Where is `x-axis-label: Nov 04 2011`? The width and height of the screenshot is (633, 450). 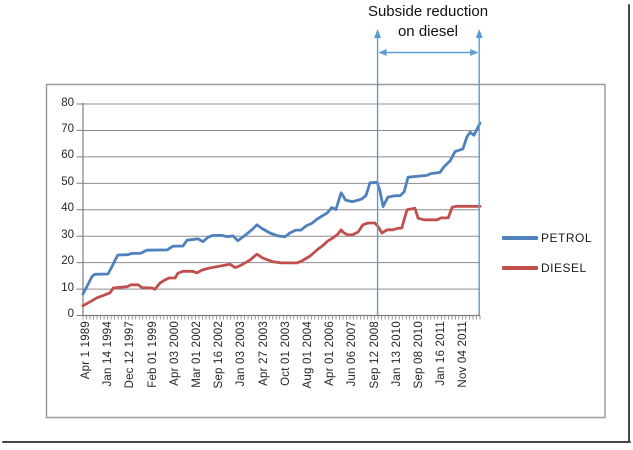 x-axis-label: Nov 04 2011 is located at coordinates (463, 354).